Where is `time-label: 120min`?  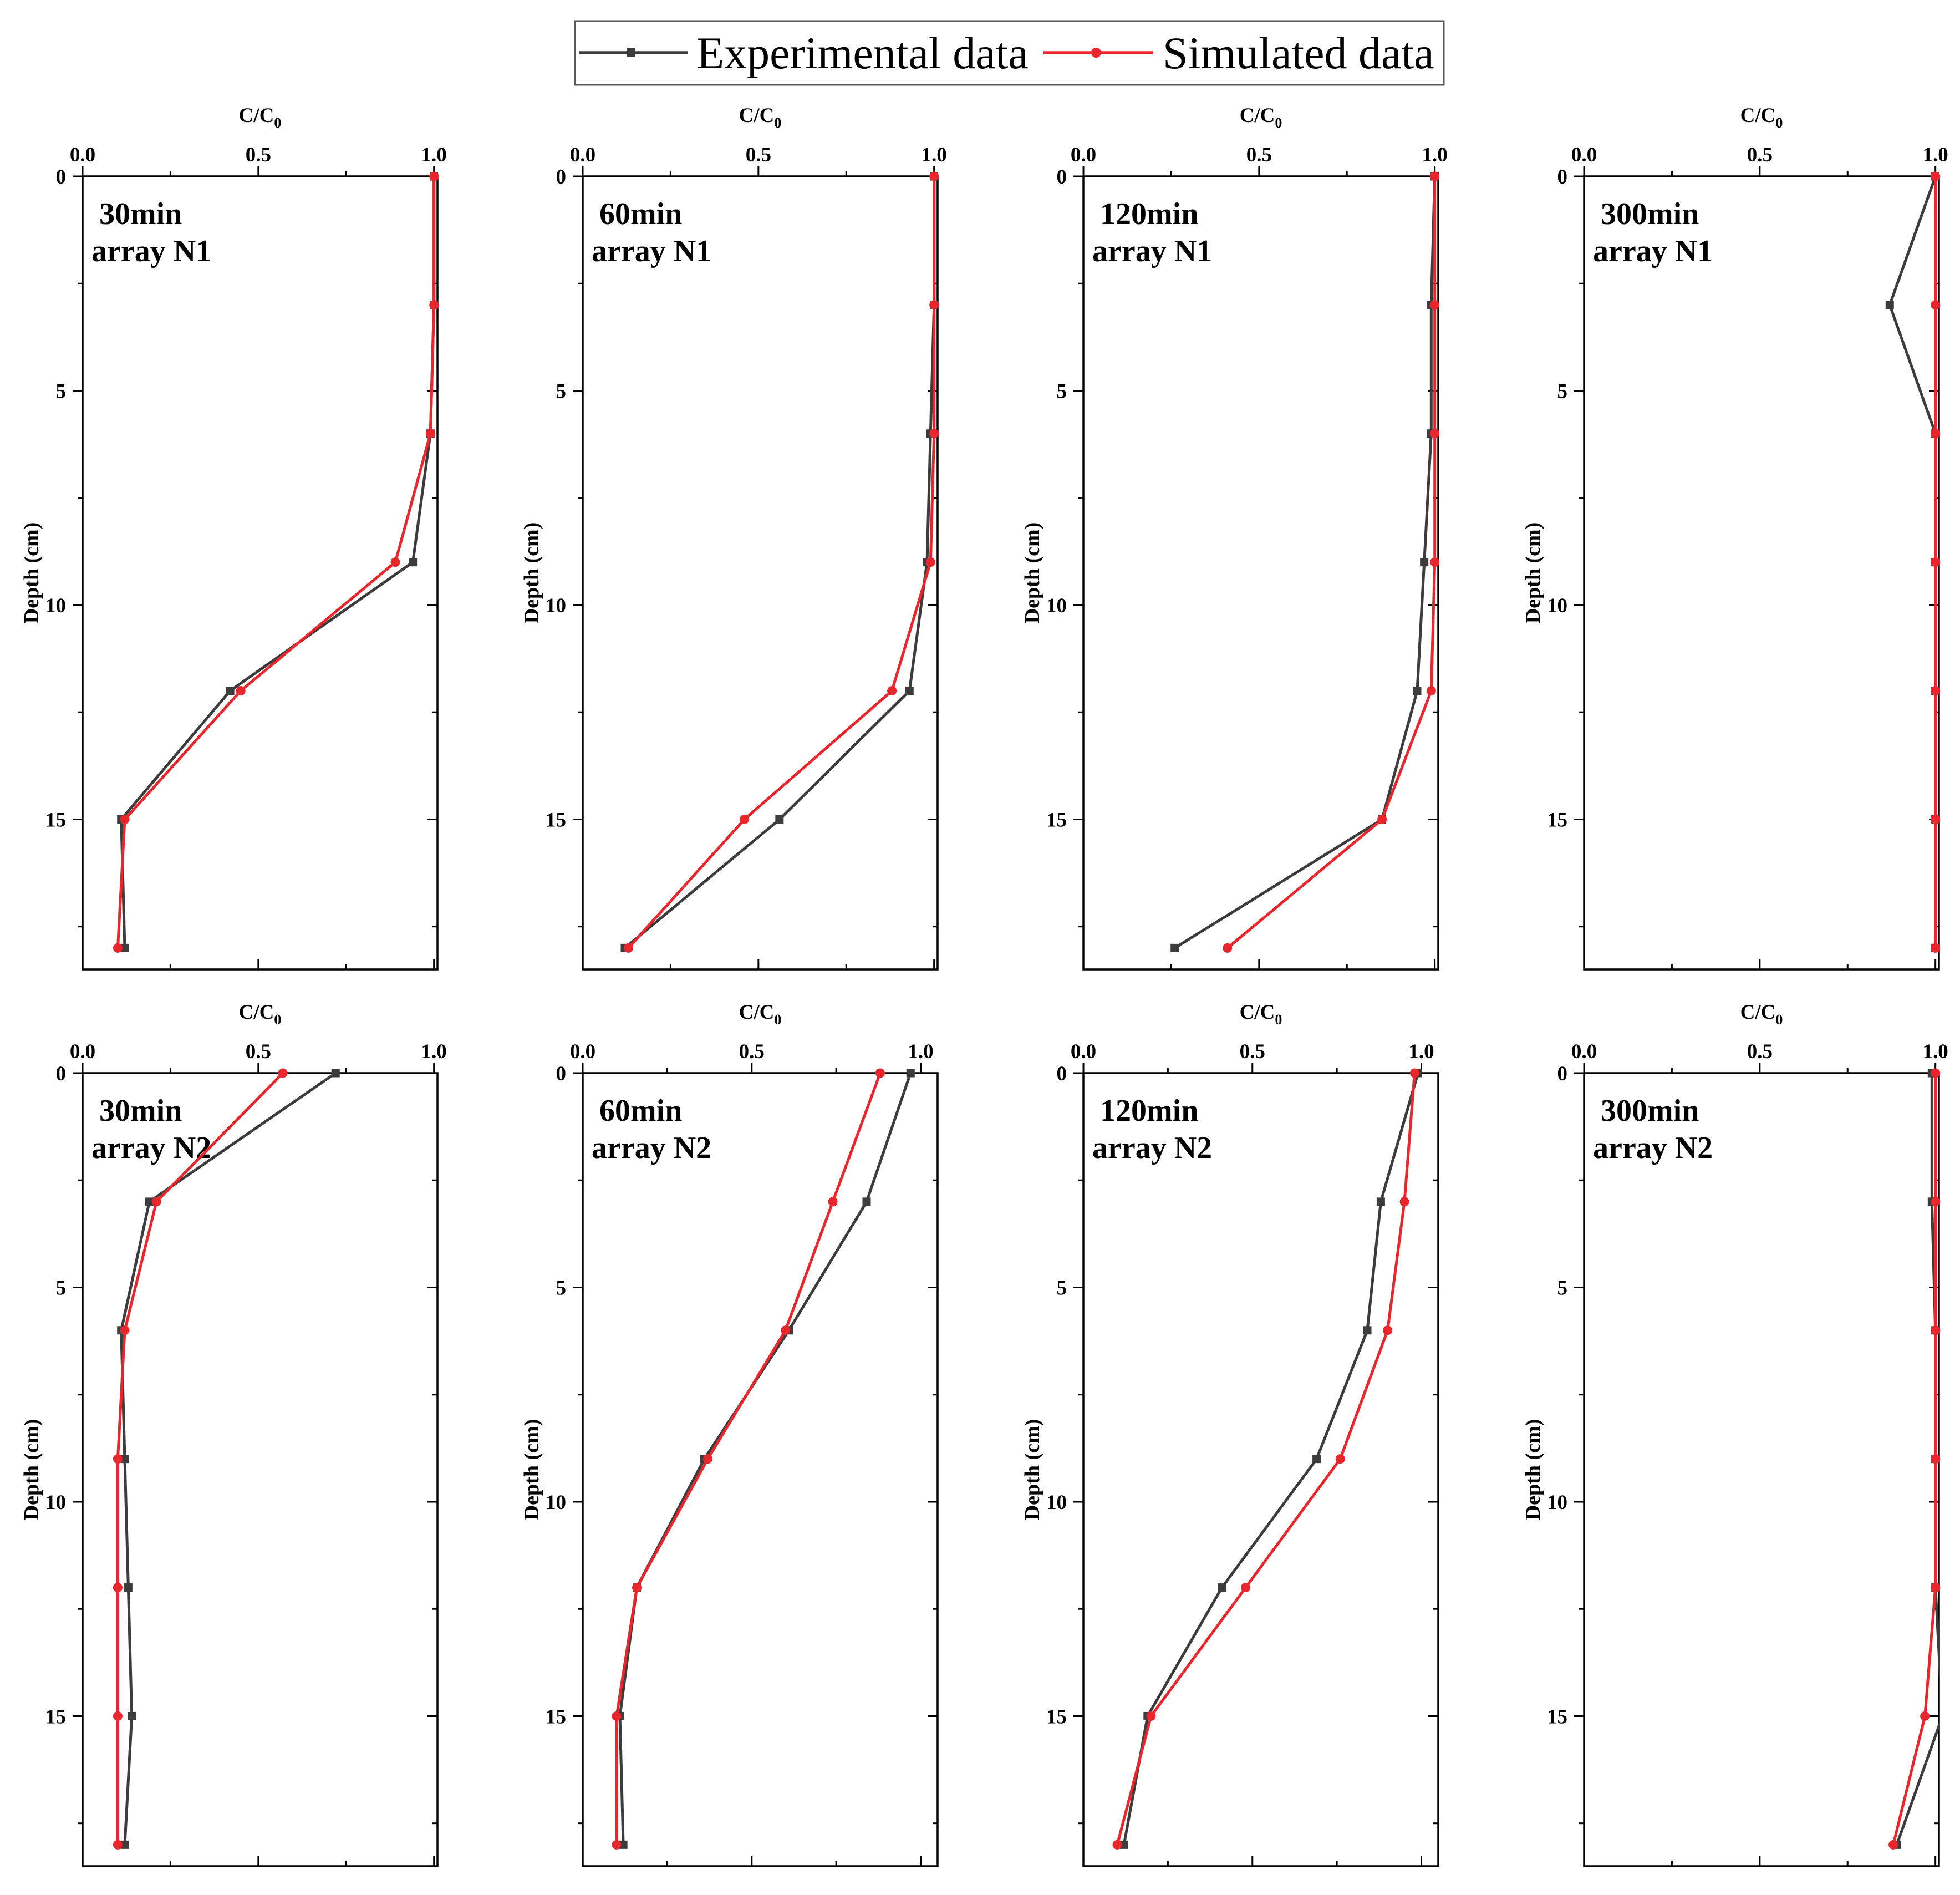 time-label: 120min is located at coordinates (1149, 1111).